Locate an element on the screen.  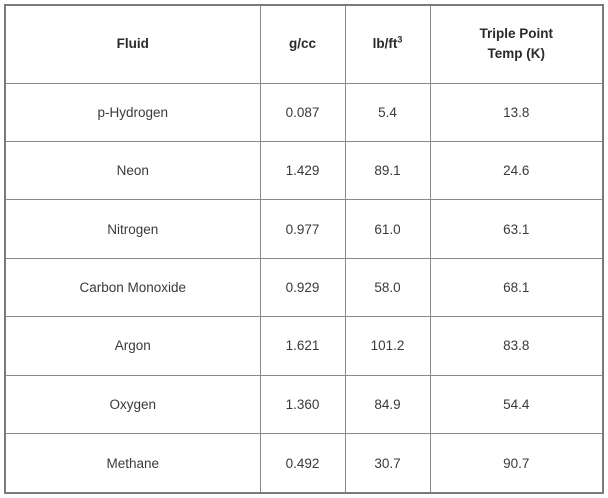
cell-fluid: p-Hydrogen is located at coordinates (133, 112).